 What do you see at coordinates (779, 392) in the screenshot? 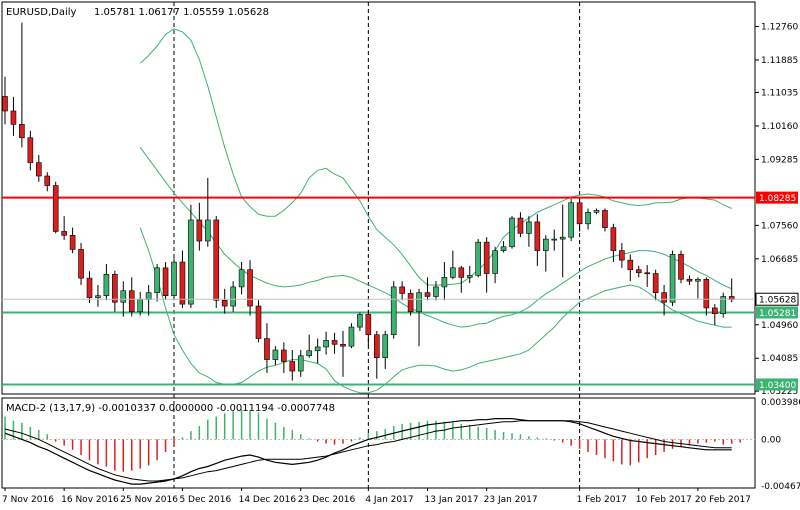
I see `price-tick-label: 1.03225` at bounding box center [779, 392].